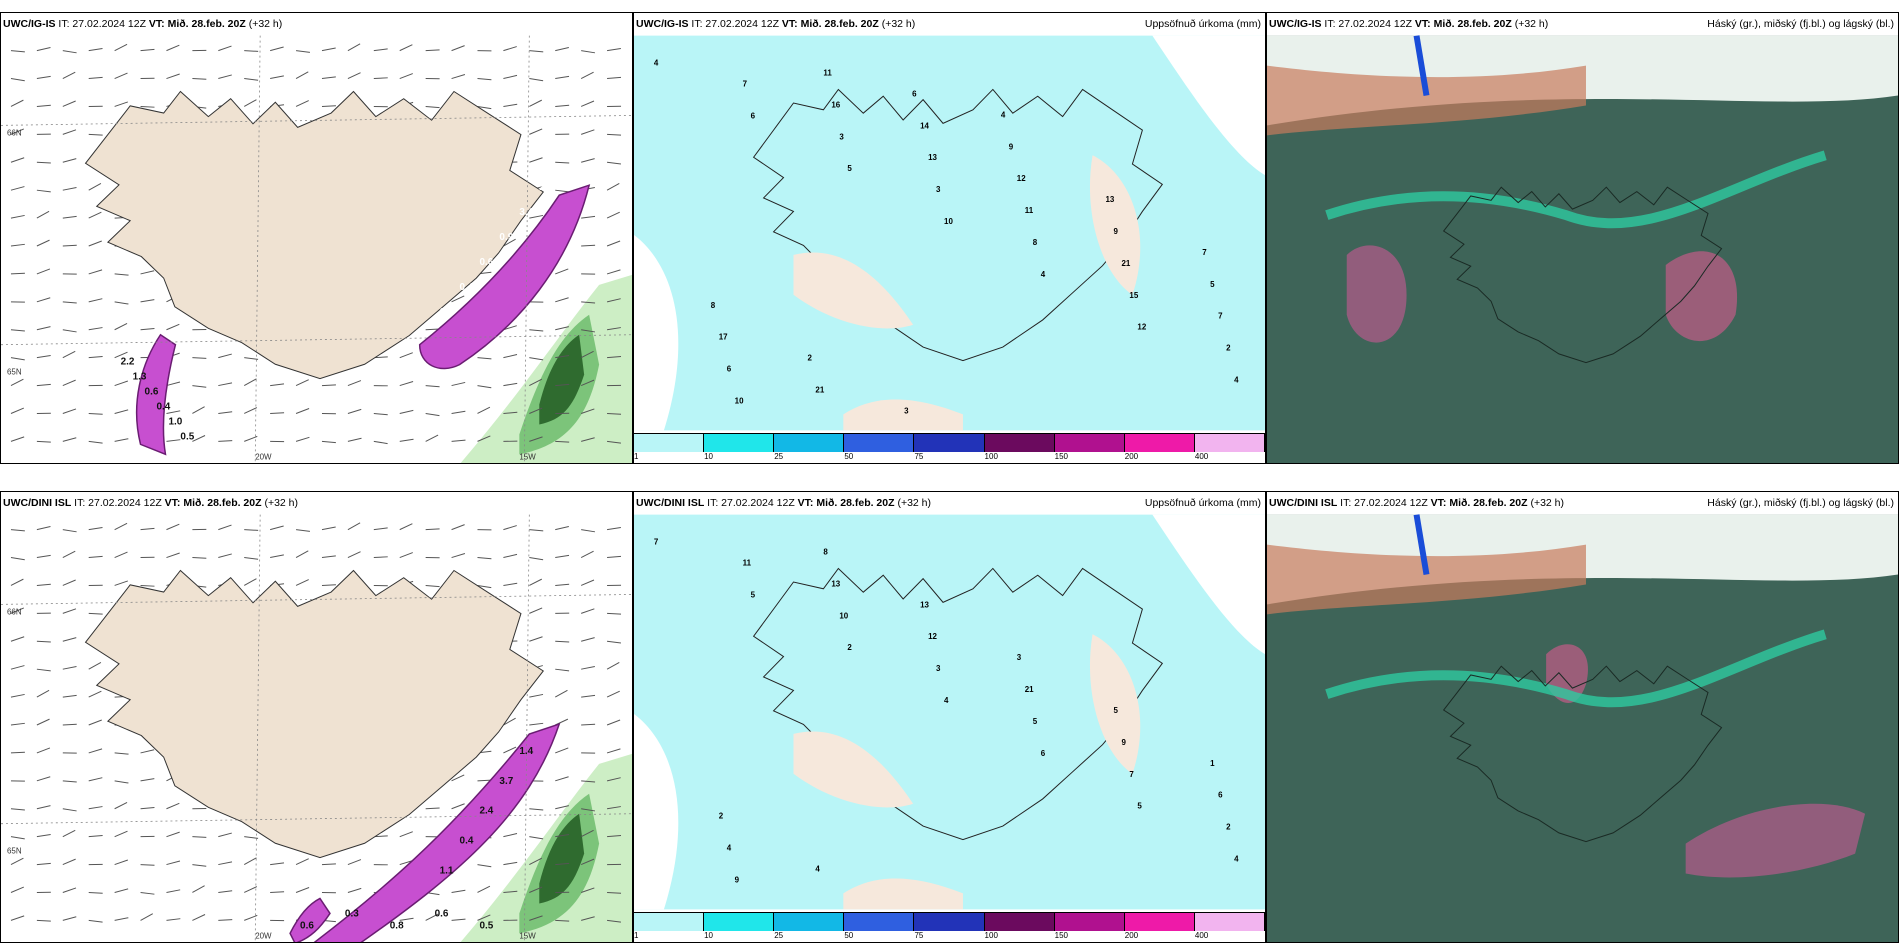  I want to click on precip-amount-label: 17, so click(723, 337).